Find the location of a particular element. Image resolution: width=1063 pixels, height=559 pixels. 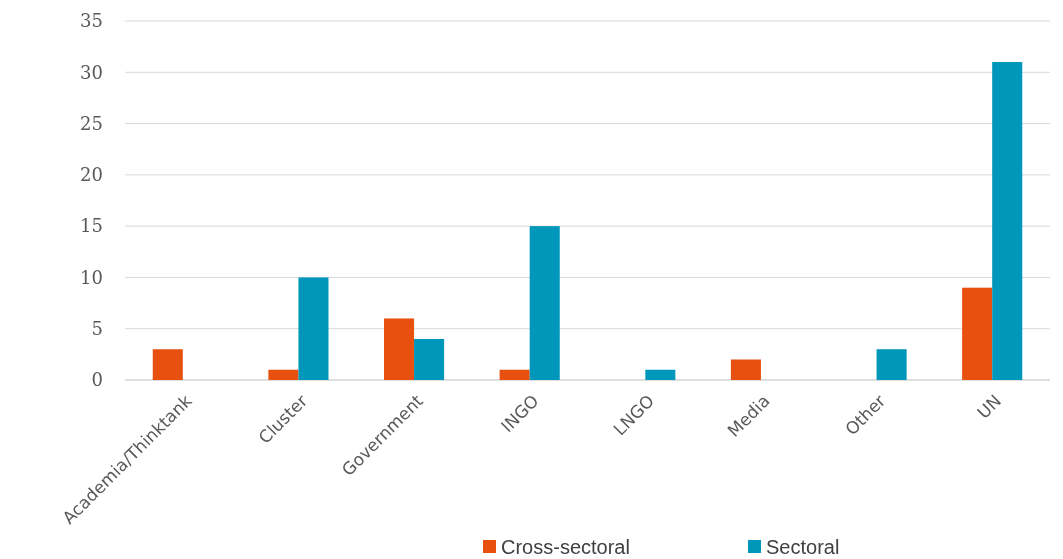

y-tick-label: 35 is located at coordinates (91, 21).